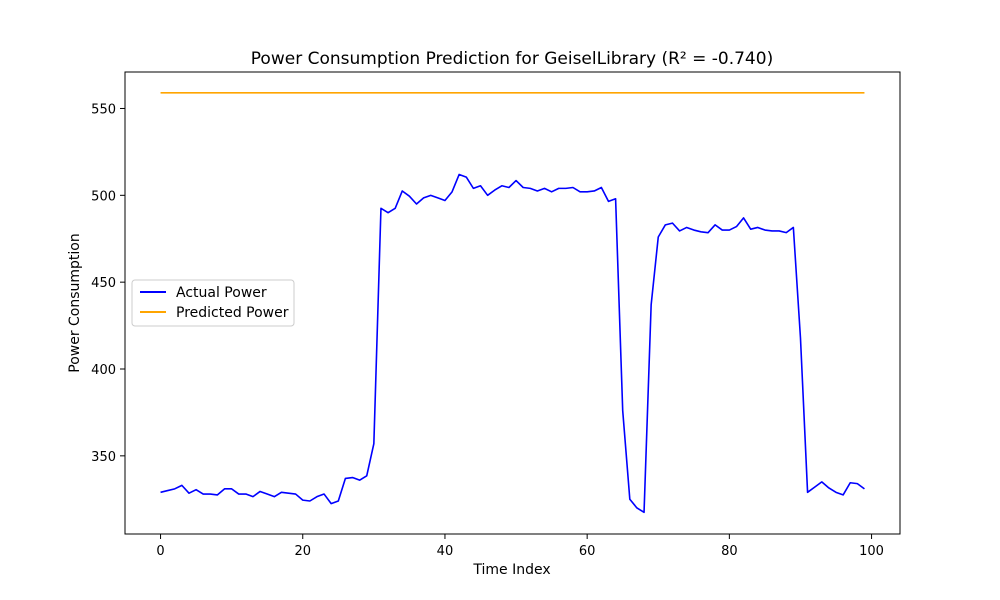 This screenshot has height=600, width=1000. I want to click on legend: Actual Power Predicted Power, so click(213, 303).